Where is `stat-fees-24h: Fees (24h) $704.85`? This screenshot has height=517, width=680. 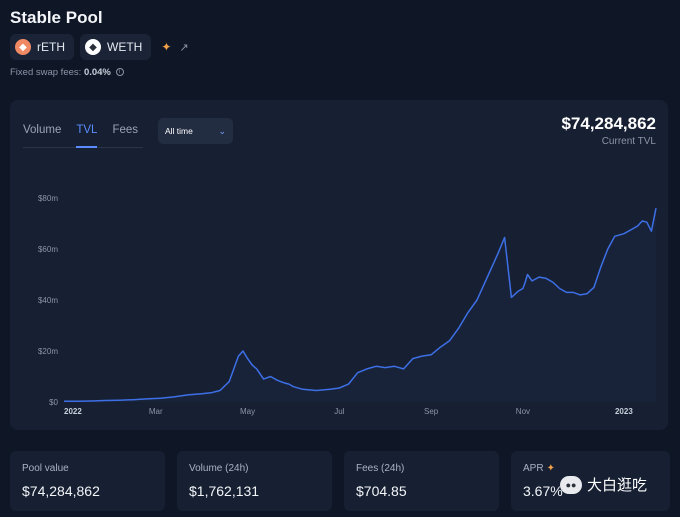
stat-fees-24h: Fees (24h) $704.85 is located at coordinates (421, 481).